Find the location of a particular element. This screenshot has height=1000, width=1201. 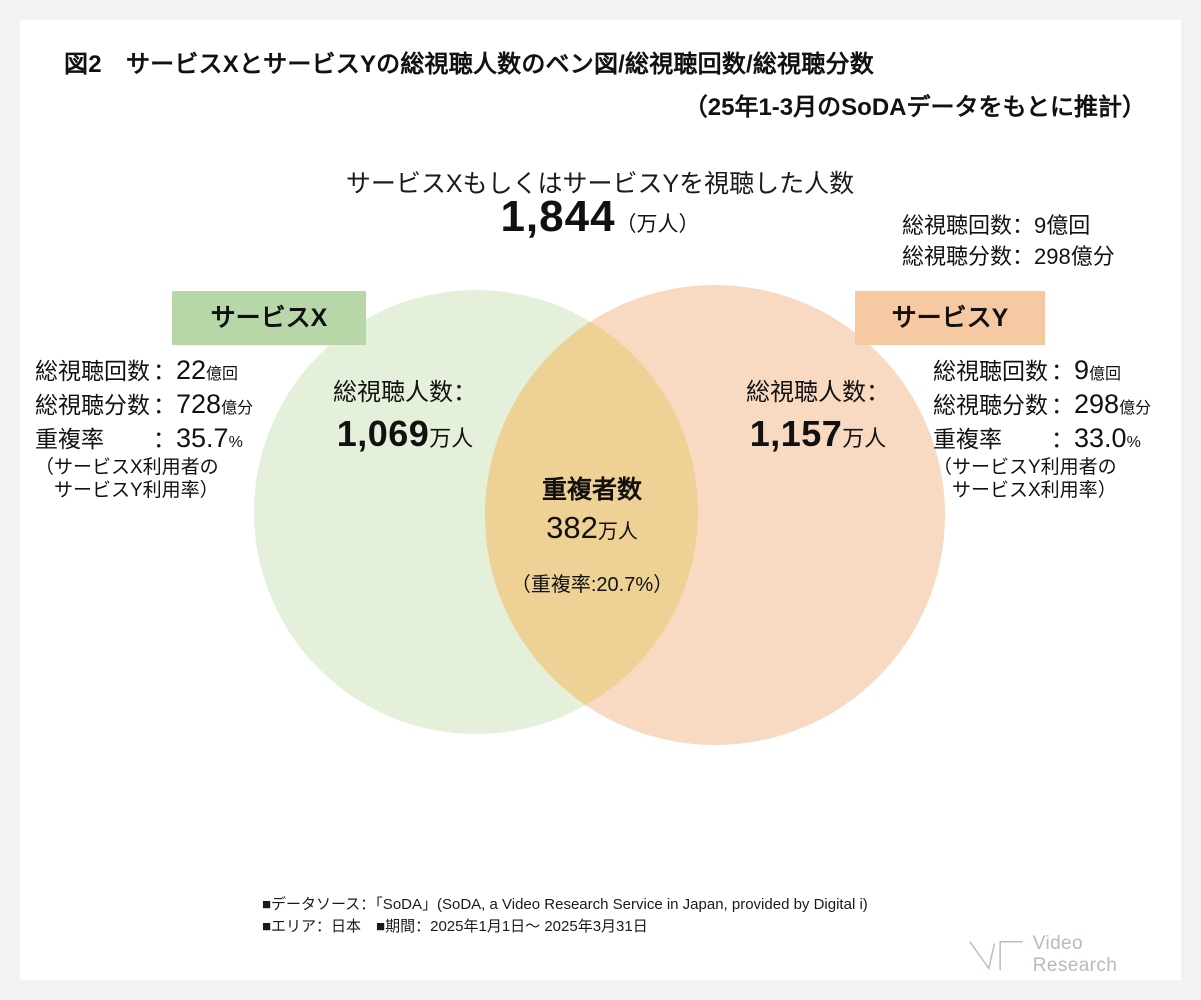

audience-value-row: 1,069万人 is located at coordinates (405, 434).